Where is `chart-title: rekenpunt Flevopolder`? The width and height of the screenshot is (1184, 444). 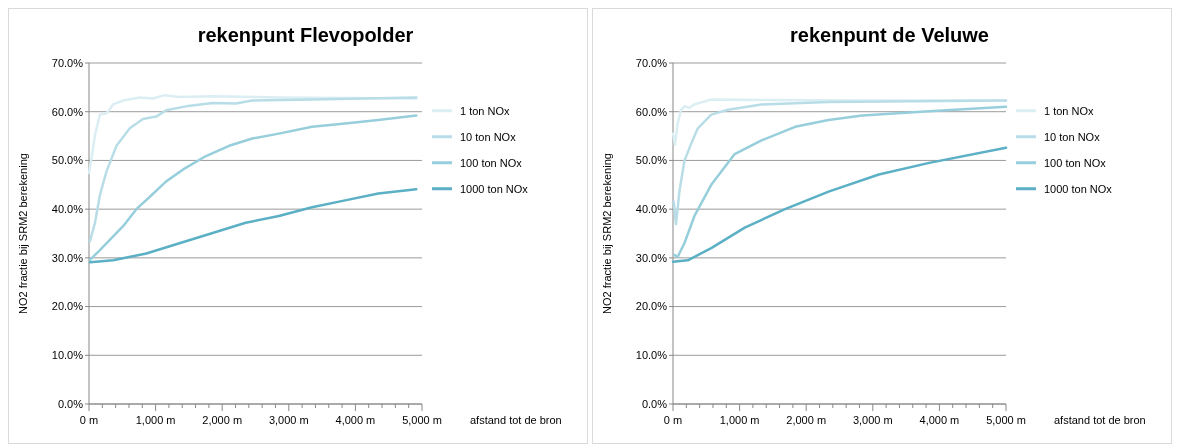
chart-title: rekenpunt Flevopolder is located at coordinates (305, 35).